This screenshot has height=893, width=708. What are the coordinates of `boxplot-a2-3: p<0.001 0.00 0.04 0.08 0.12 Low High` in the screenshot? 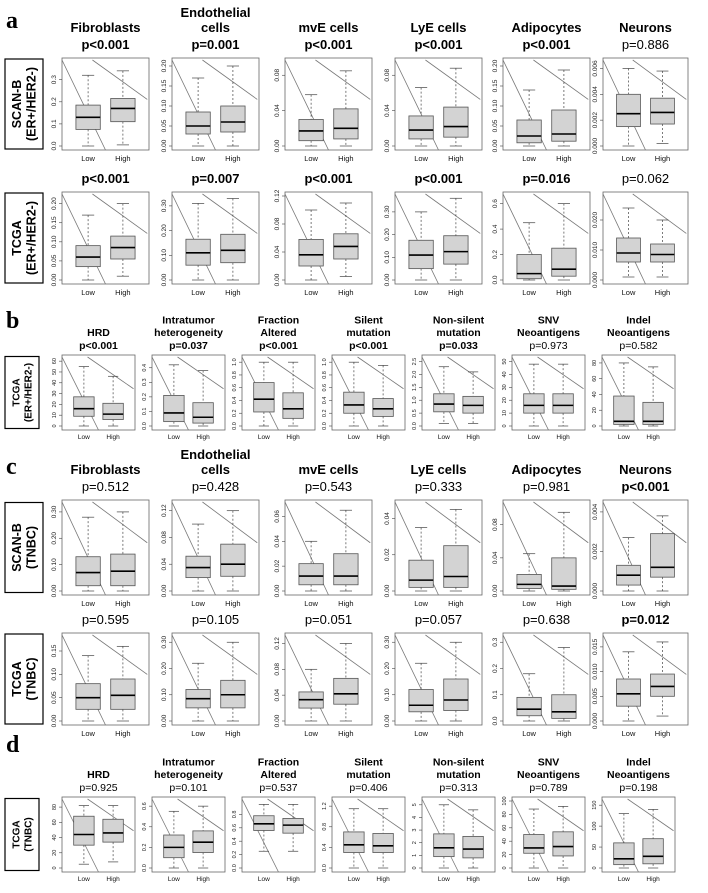 It's located at (323, 234).